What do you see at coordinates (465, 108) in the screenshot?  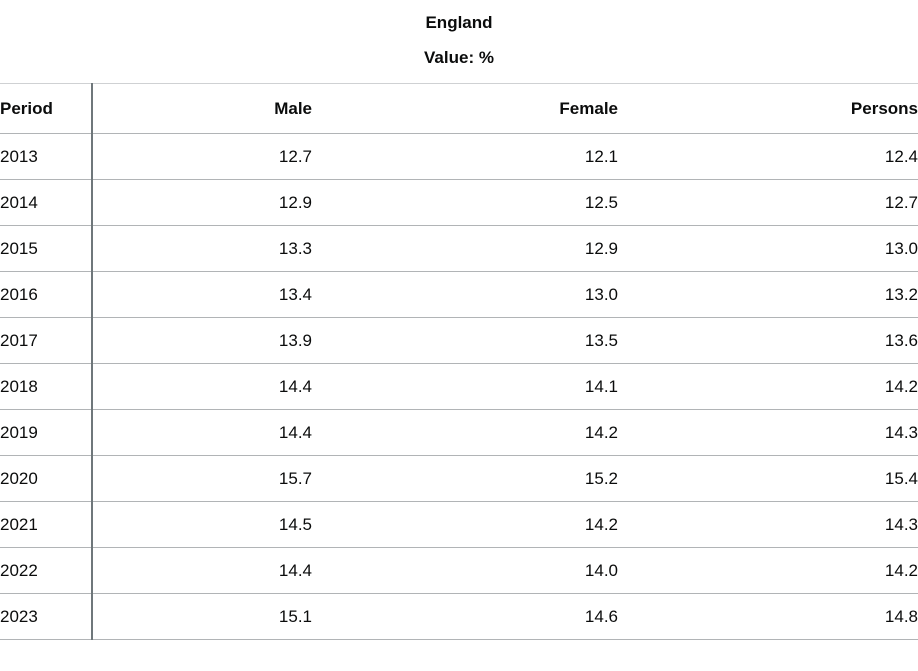 I see `column-header-female: Female` at bounding box center [465, 108].